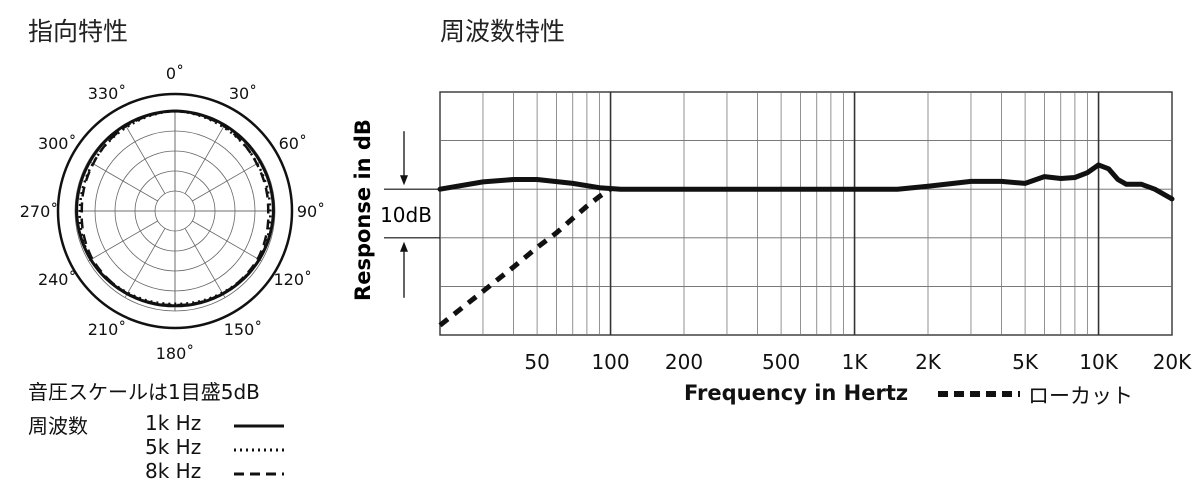  Describe the element at coordinates (1025, 362) in the screenshot. I see `x-tick-label: 5K` at that location.